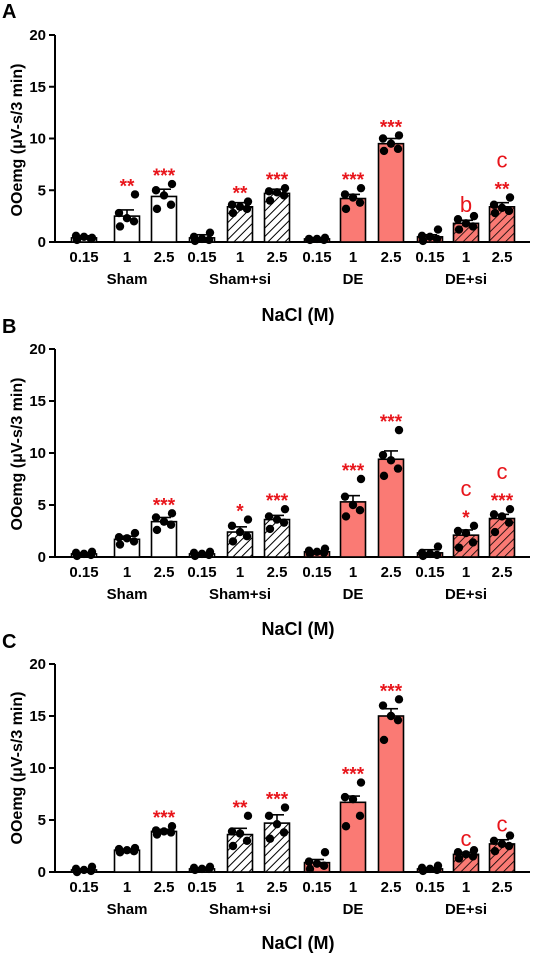 Image resolution: width=533 pixels, height=956 pixels. What do you see at coordinates (240, 512) in the screenshot?
I see `significance-marker: *` at bounding box center [240, 512].